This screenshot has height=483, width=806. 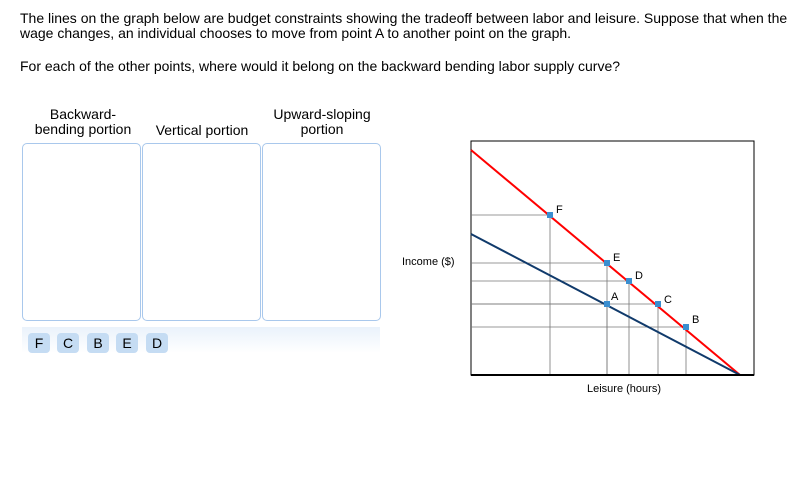 I want to click on point-d, so click(x=629, y=281).